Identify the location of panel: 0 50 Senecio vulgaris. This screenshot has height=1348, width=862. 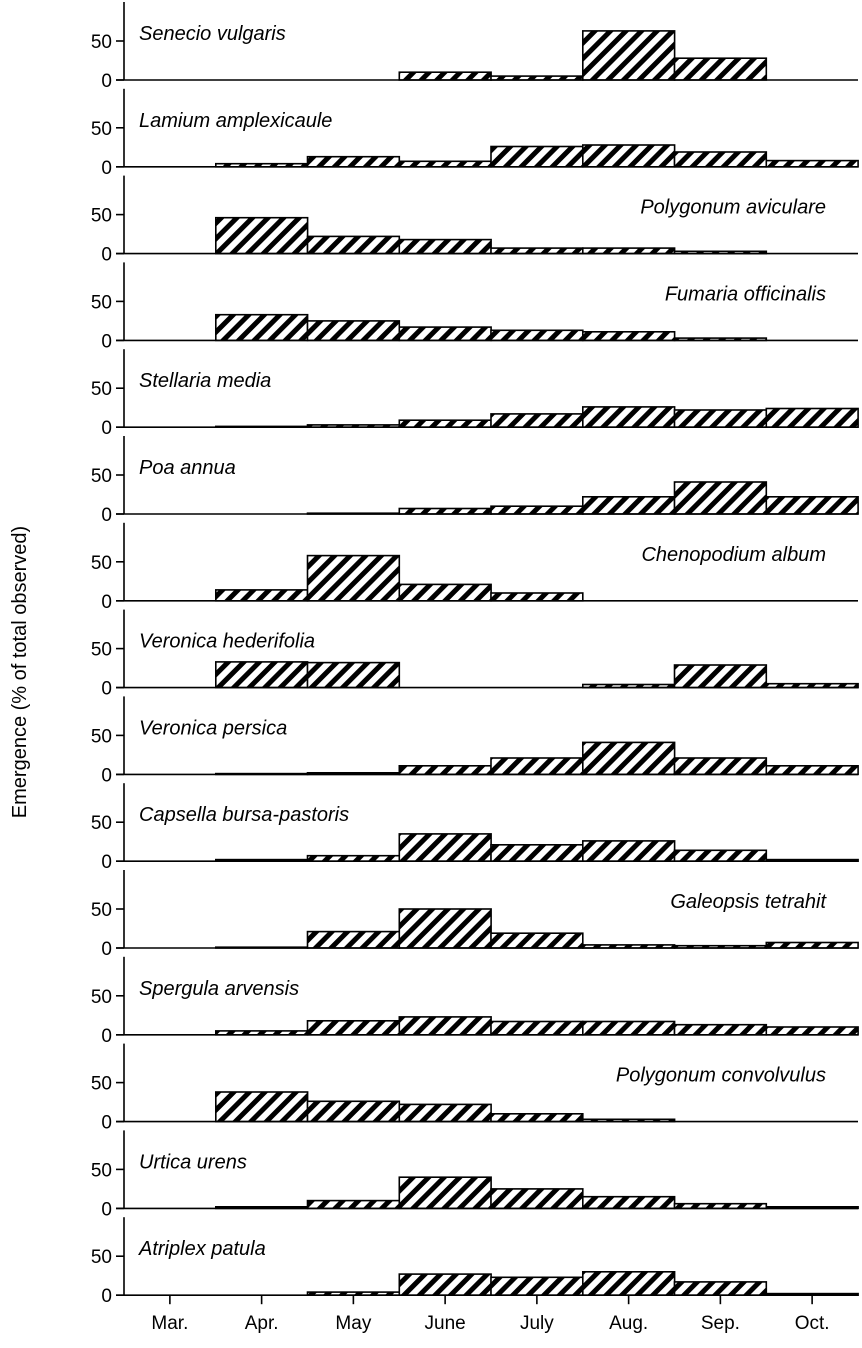
(474, 47).